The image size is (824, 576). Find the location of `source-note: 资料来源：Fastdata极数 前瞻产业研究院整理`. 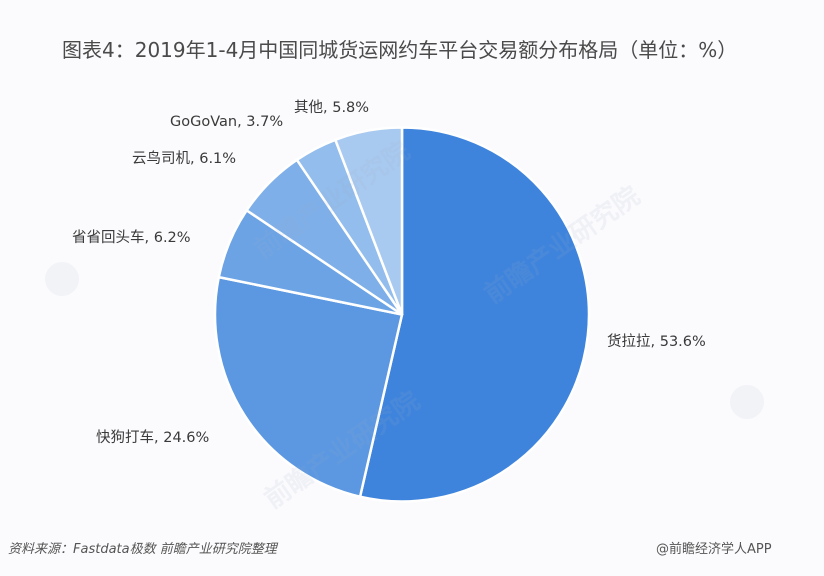

source-note: 资料来源：Fastdata极数 前瞻产业研究院整理 is located at coordinates (142, 549).